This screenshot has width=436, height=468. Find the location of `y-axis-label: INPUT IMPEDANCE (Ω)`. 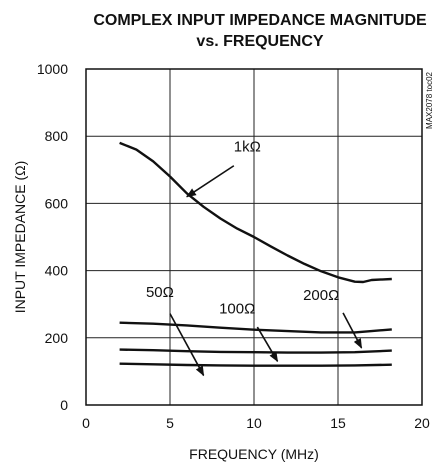

y-axis-label: INPUT IMPEDANCE (Ω) is located at coordinates (20, 237).